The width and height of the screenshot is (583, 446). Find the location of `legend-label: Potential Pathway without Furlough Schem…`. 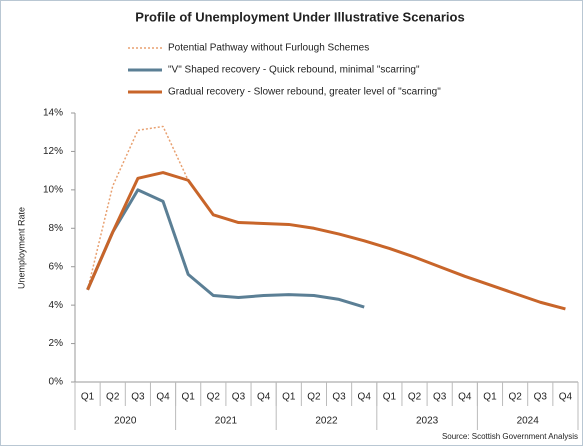

legend-label: Potential Pathway without Furlough Schem… is located at coordinates (268, 48).